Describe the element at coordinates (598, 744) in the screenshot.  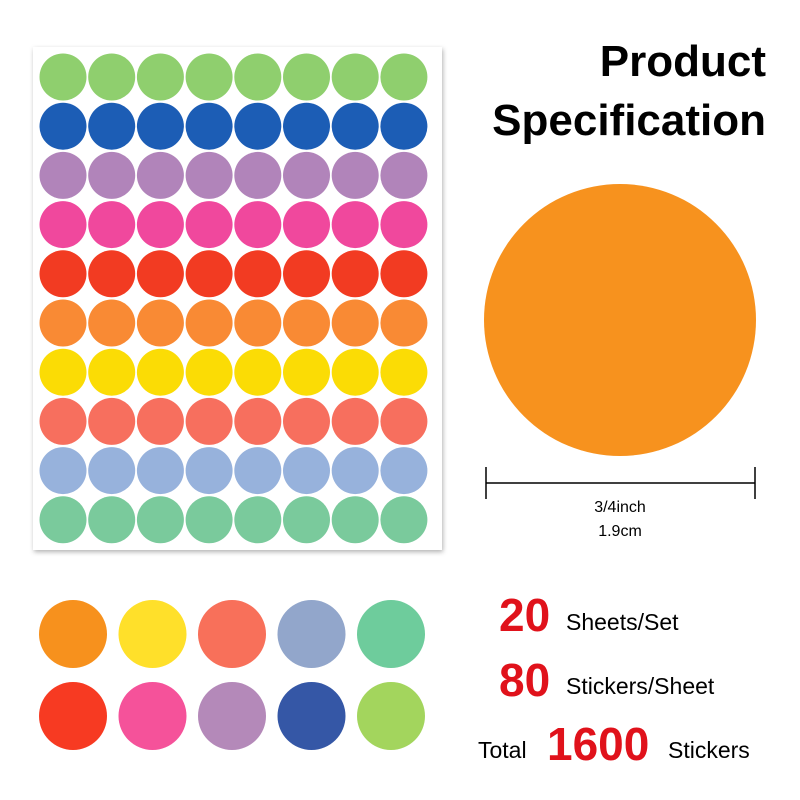
I see `spec-number: 1600` at that location.